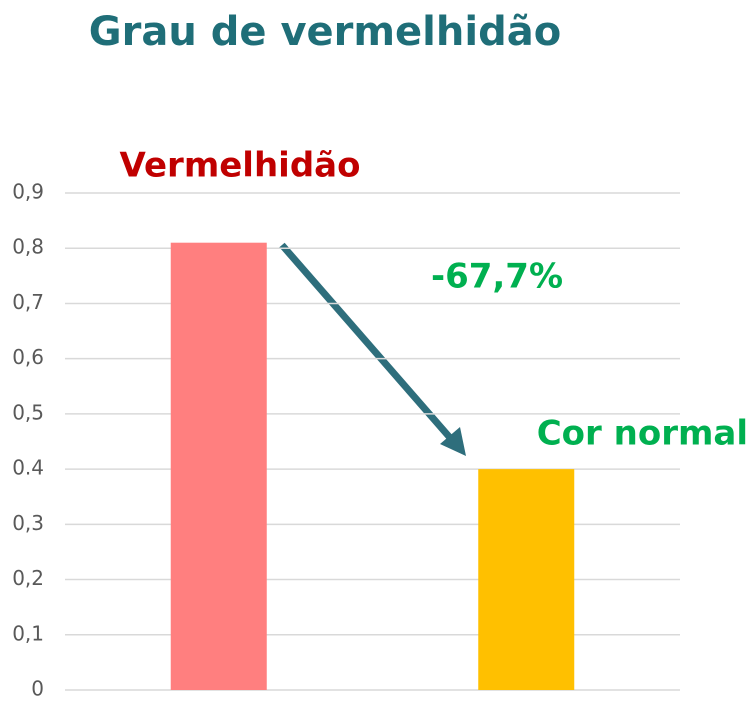  I want to click on annotation: -67,7%, so click(497, 277).